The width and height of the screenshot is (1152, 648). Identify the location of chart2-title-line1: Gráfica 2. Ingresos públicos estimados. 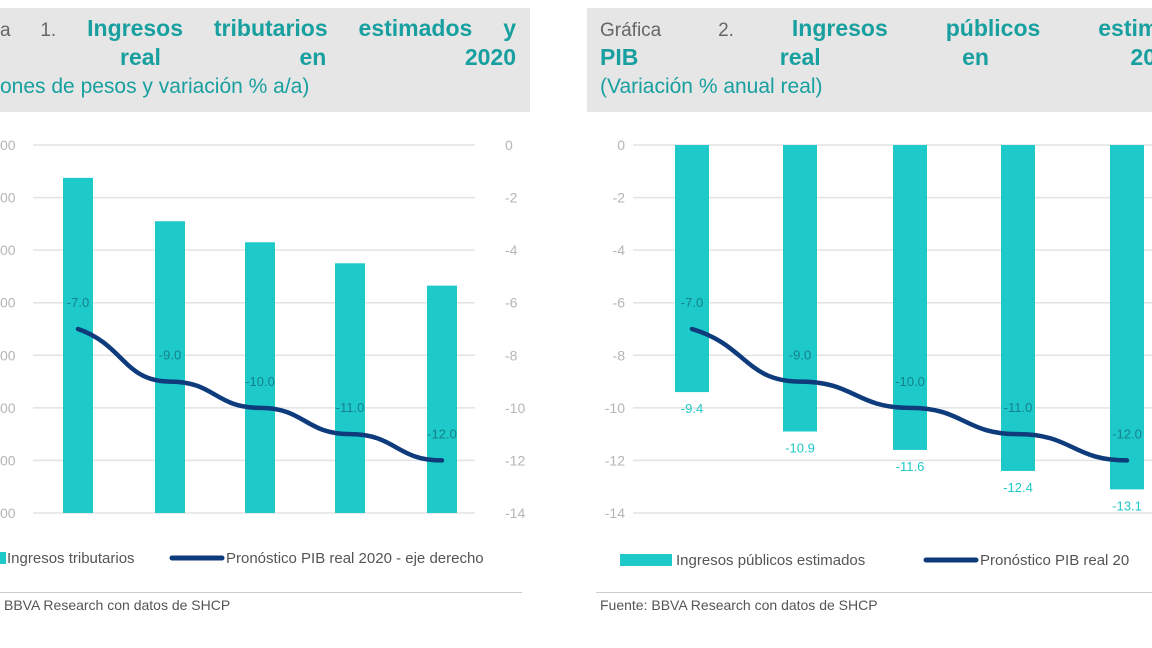
(876, 29).